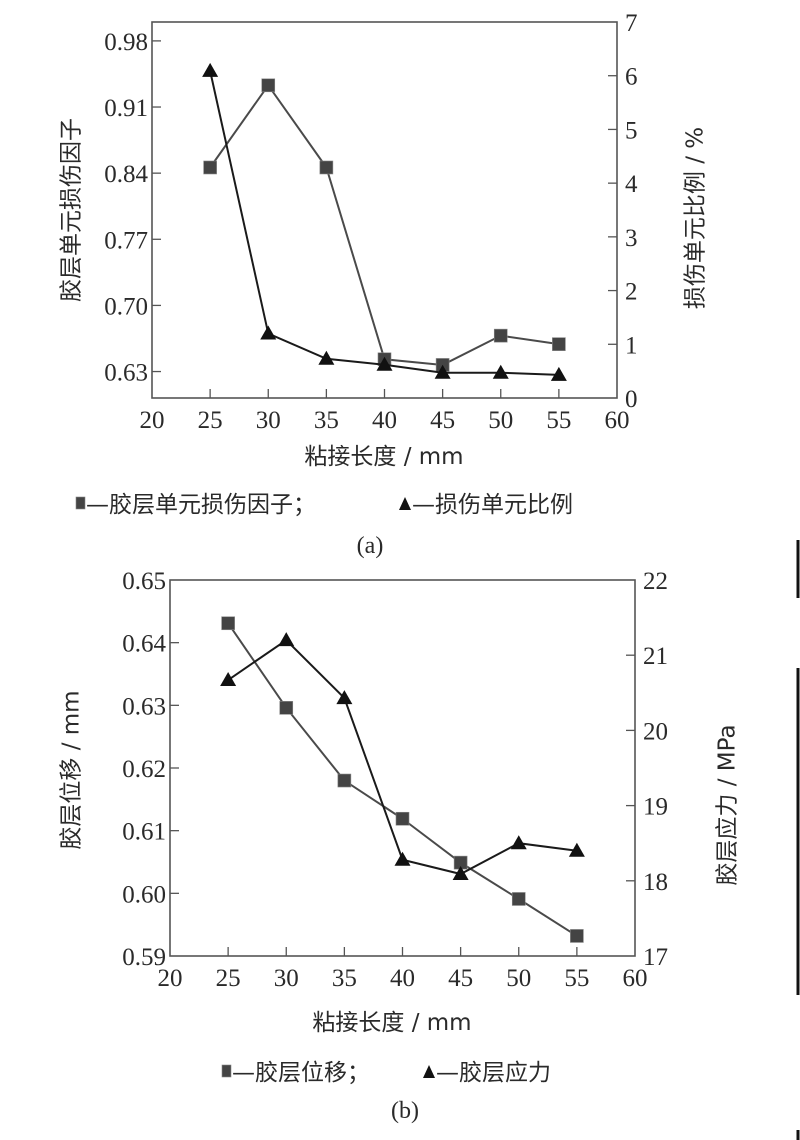  What do you see at coordinates (405, 503) in the screenshot?
I see `legend-triangle-marker-a` at bounding box center [405, 503].